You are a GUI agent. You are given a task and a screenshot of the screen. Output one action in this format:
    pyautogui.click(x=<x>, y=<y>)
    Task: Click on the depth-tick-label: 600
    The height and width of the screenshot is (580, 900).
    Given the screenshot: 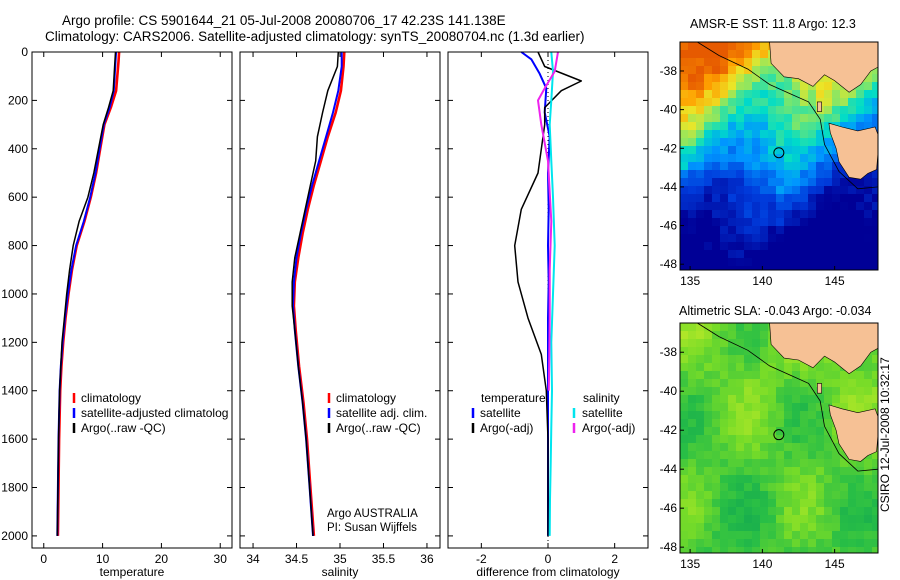 What is the action you would take?
    pyautogui.click(x=18, y=197)
    